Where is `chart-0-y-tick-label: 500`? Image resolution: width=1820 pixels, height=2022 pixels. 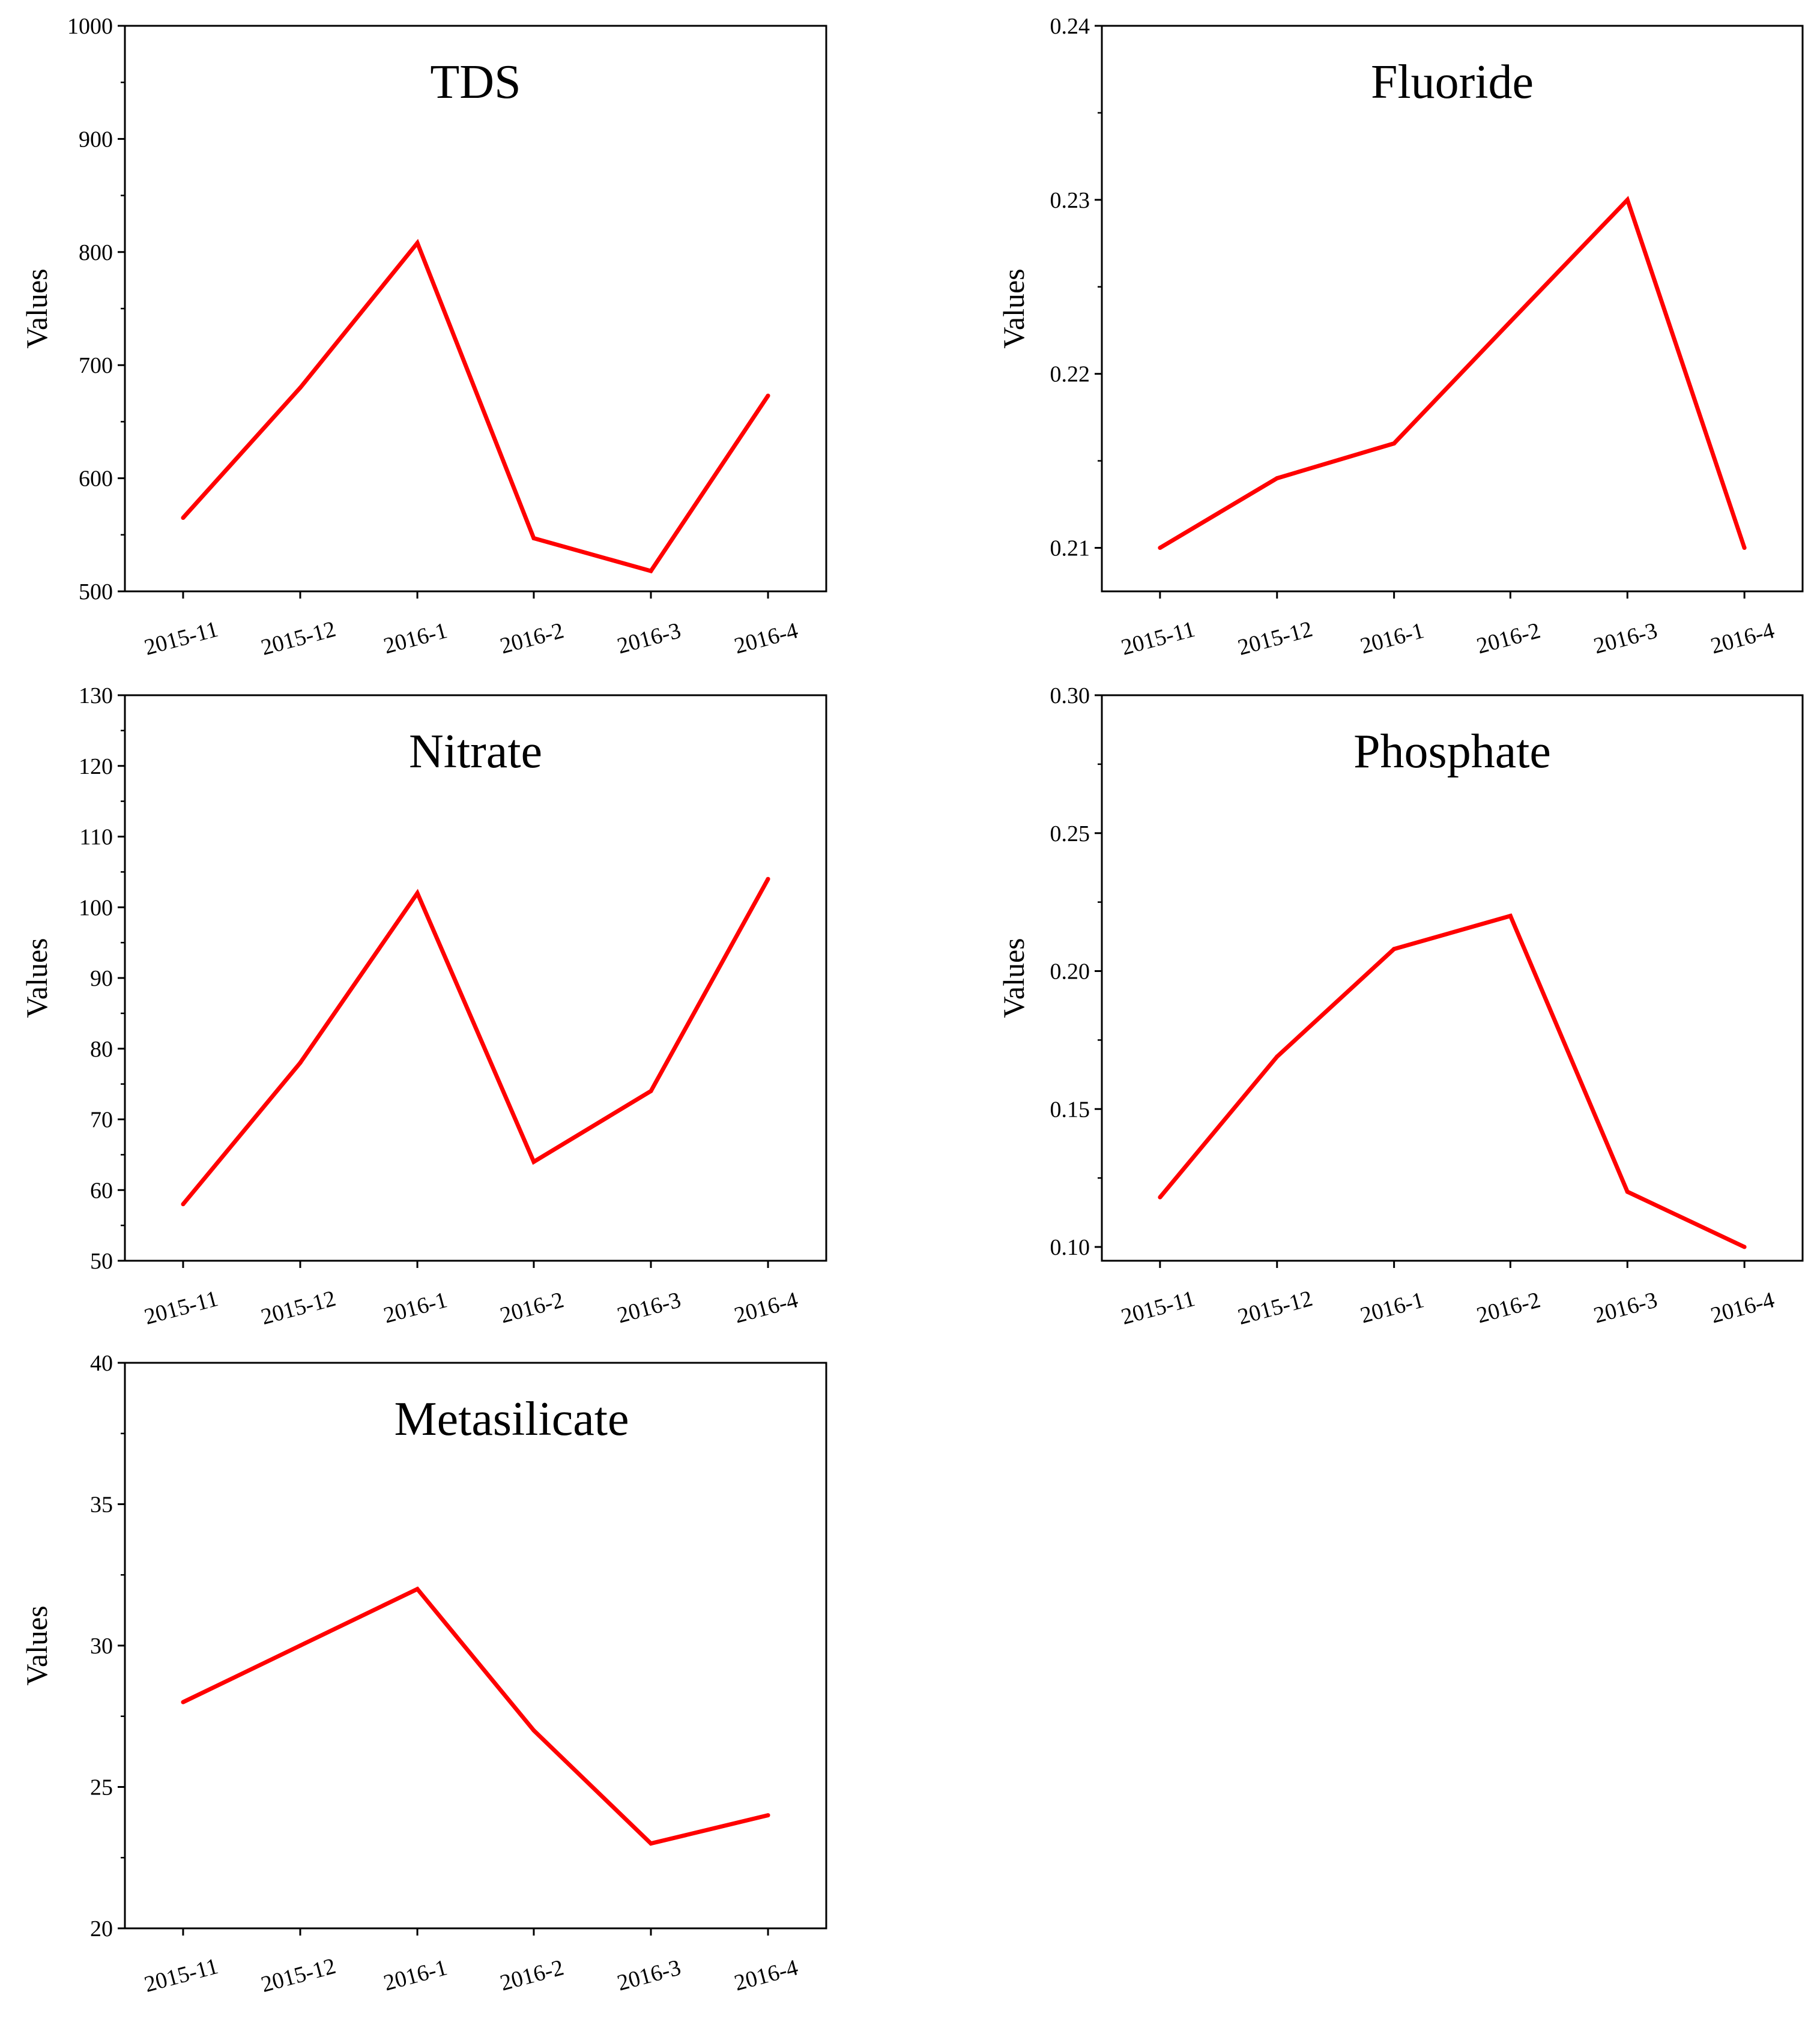 chart-0-y-tick-label: 500 is located at coordinates (96, 592).